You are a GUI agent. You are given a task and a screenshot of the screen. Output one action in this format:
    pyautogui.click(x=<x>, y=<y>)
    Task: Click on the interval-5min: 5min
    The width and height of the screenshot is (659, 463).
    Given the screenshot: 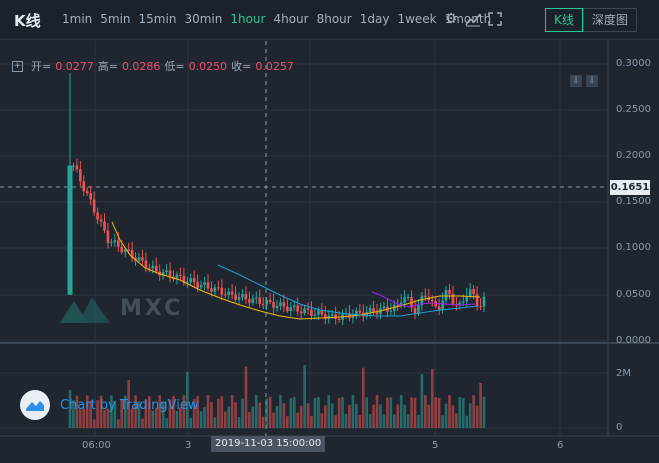 What is the action you would take?
    pyautogui.click(x=115, y=19)
    